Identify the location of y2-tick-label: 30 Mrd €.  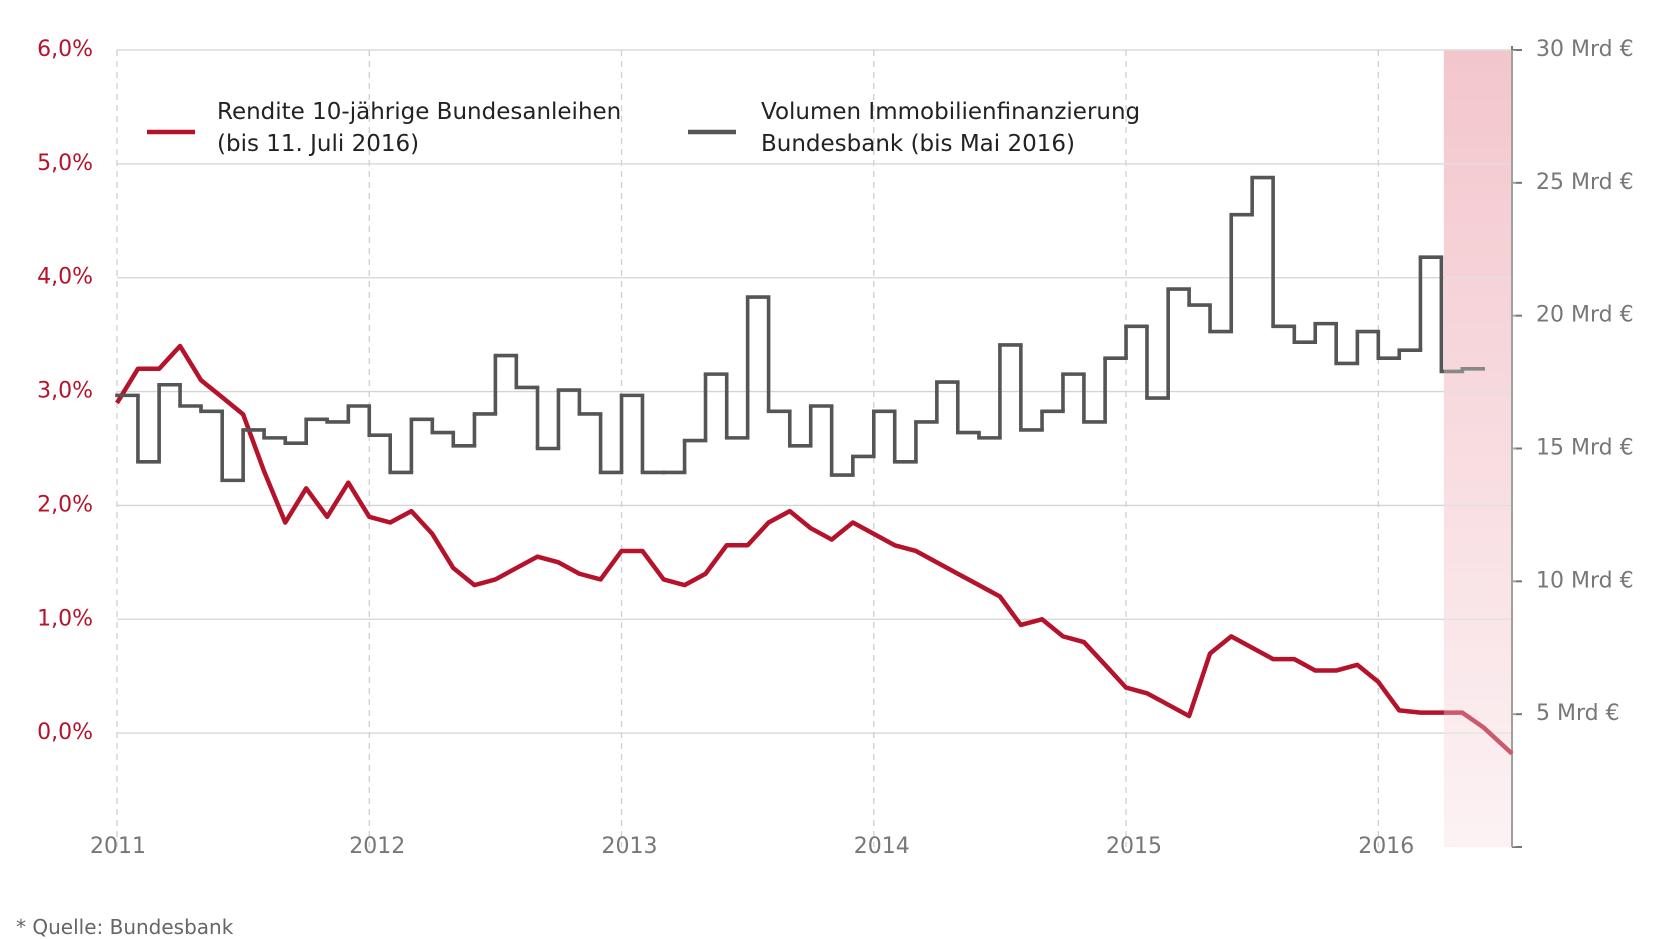
(1585, 49).